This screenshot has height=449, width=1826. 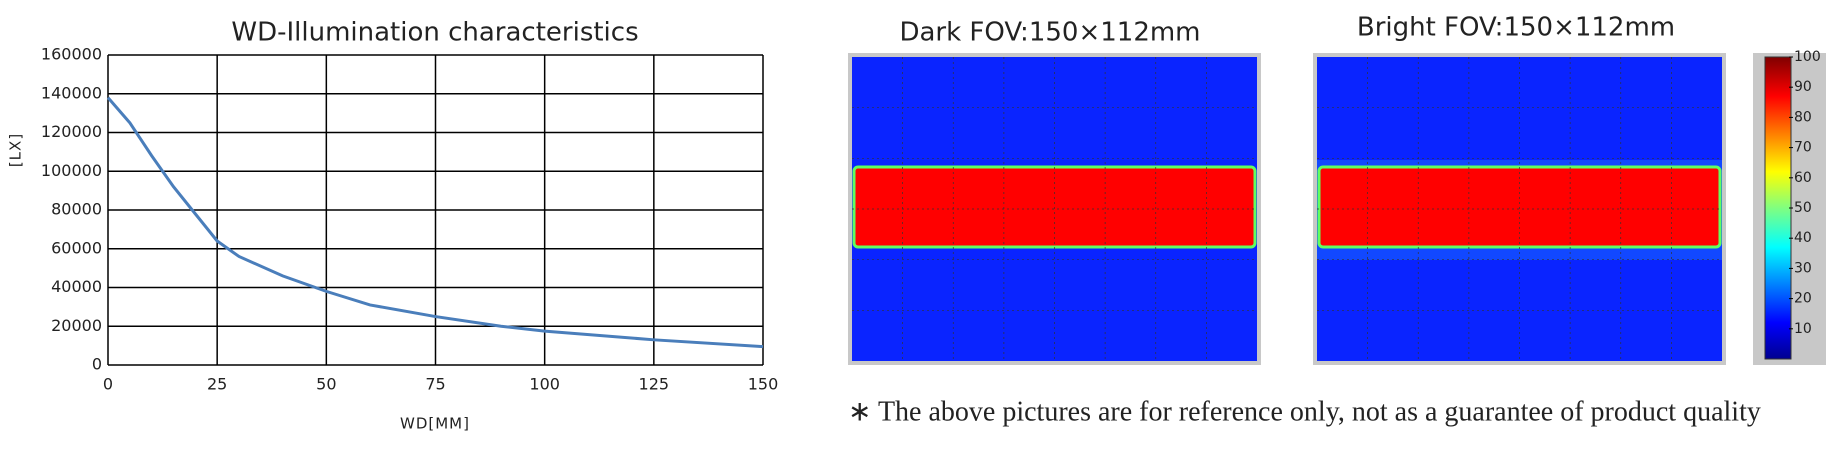 What do you see at coordinates (217, 384) in the screenshot?
I see `x-tick-label: 25` at bounding box center [217, 384].